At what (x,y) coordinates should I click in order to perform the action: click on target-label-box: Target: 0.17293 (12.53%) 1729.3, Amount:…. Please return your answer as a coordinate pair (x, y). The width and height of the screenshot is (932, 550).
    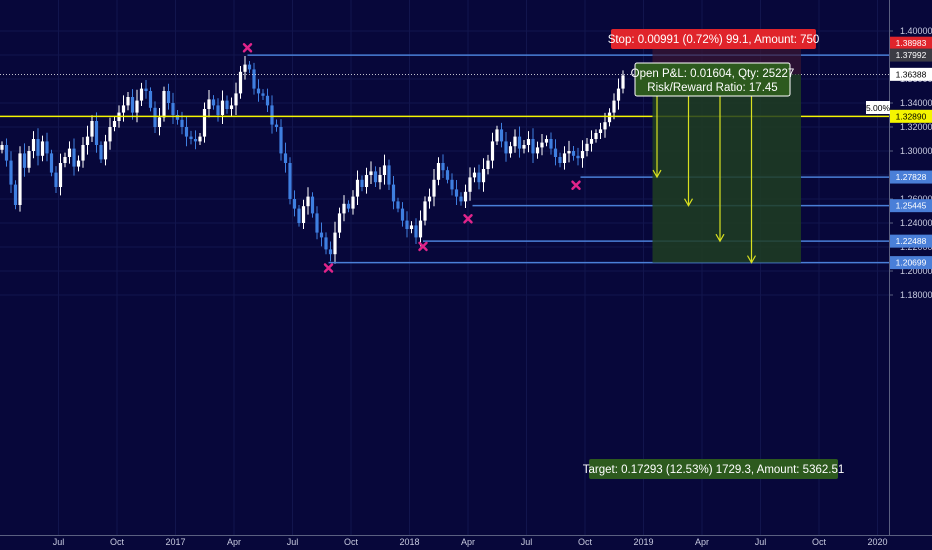
    Looking at the image, I should click on (714, 469).